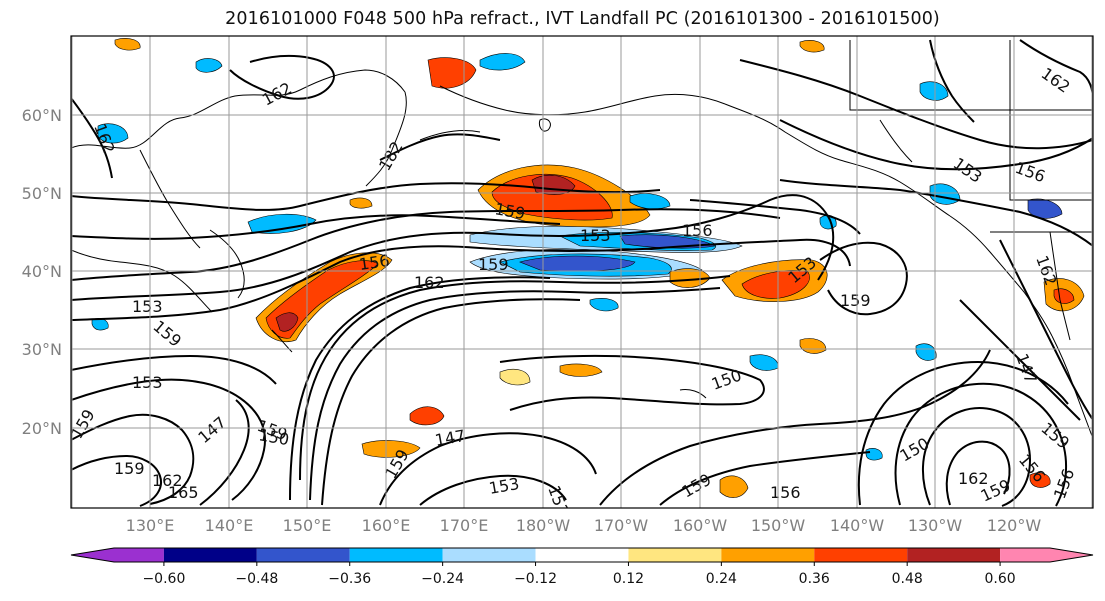 The width and height of the screenshot is (1105, 601). I want to click on lat-label: 40°N, so click(42, 271).